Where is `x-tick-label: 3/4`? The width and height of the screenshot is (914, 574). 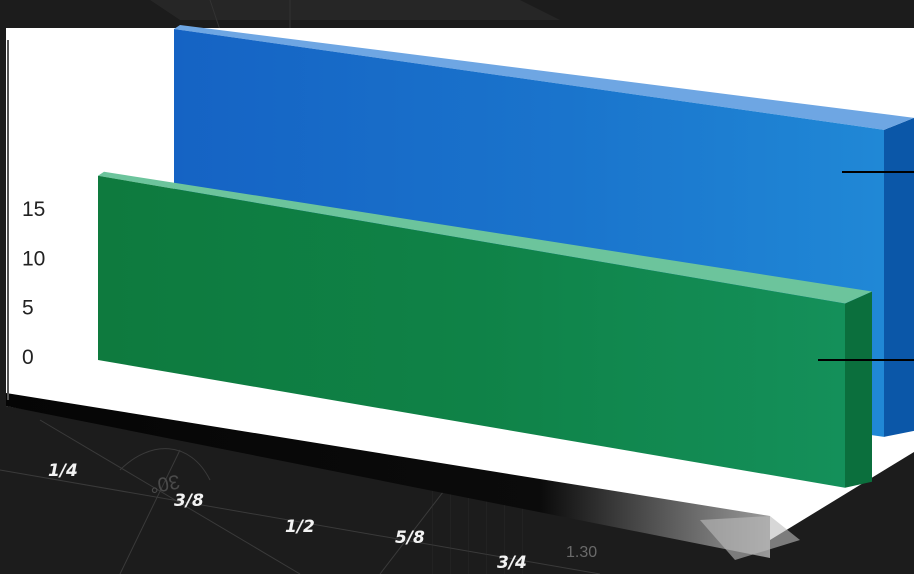
x-tick-label: 3/4 is located at coordinates (512, 563).